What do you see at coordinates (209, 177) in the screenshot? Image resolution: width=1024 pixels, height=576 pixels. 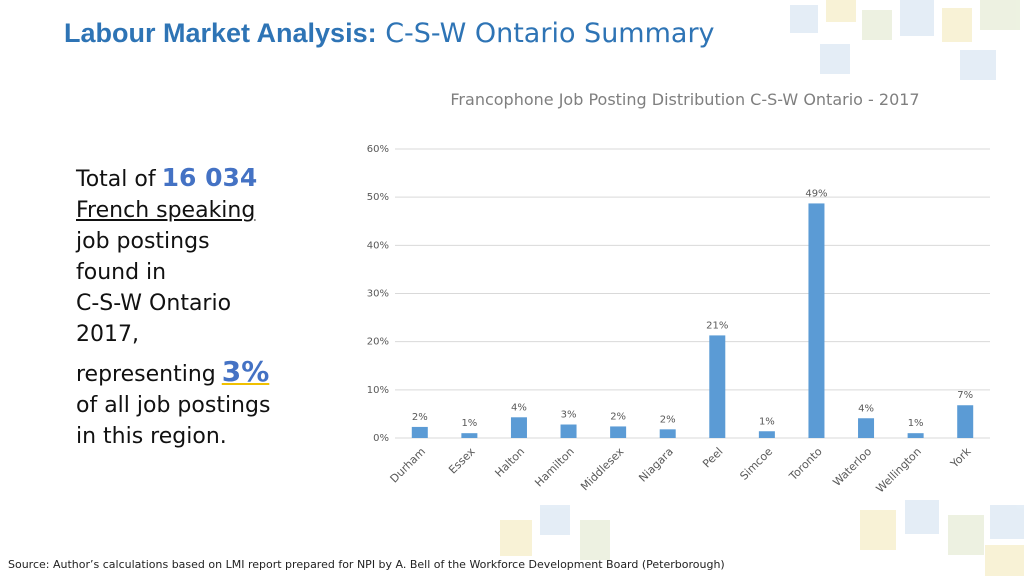 I see `highlight: 16 034` at bounding box center [209, 177].